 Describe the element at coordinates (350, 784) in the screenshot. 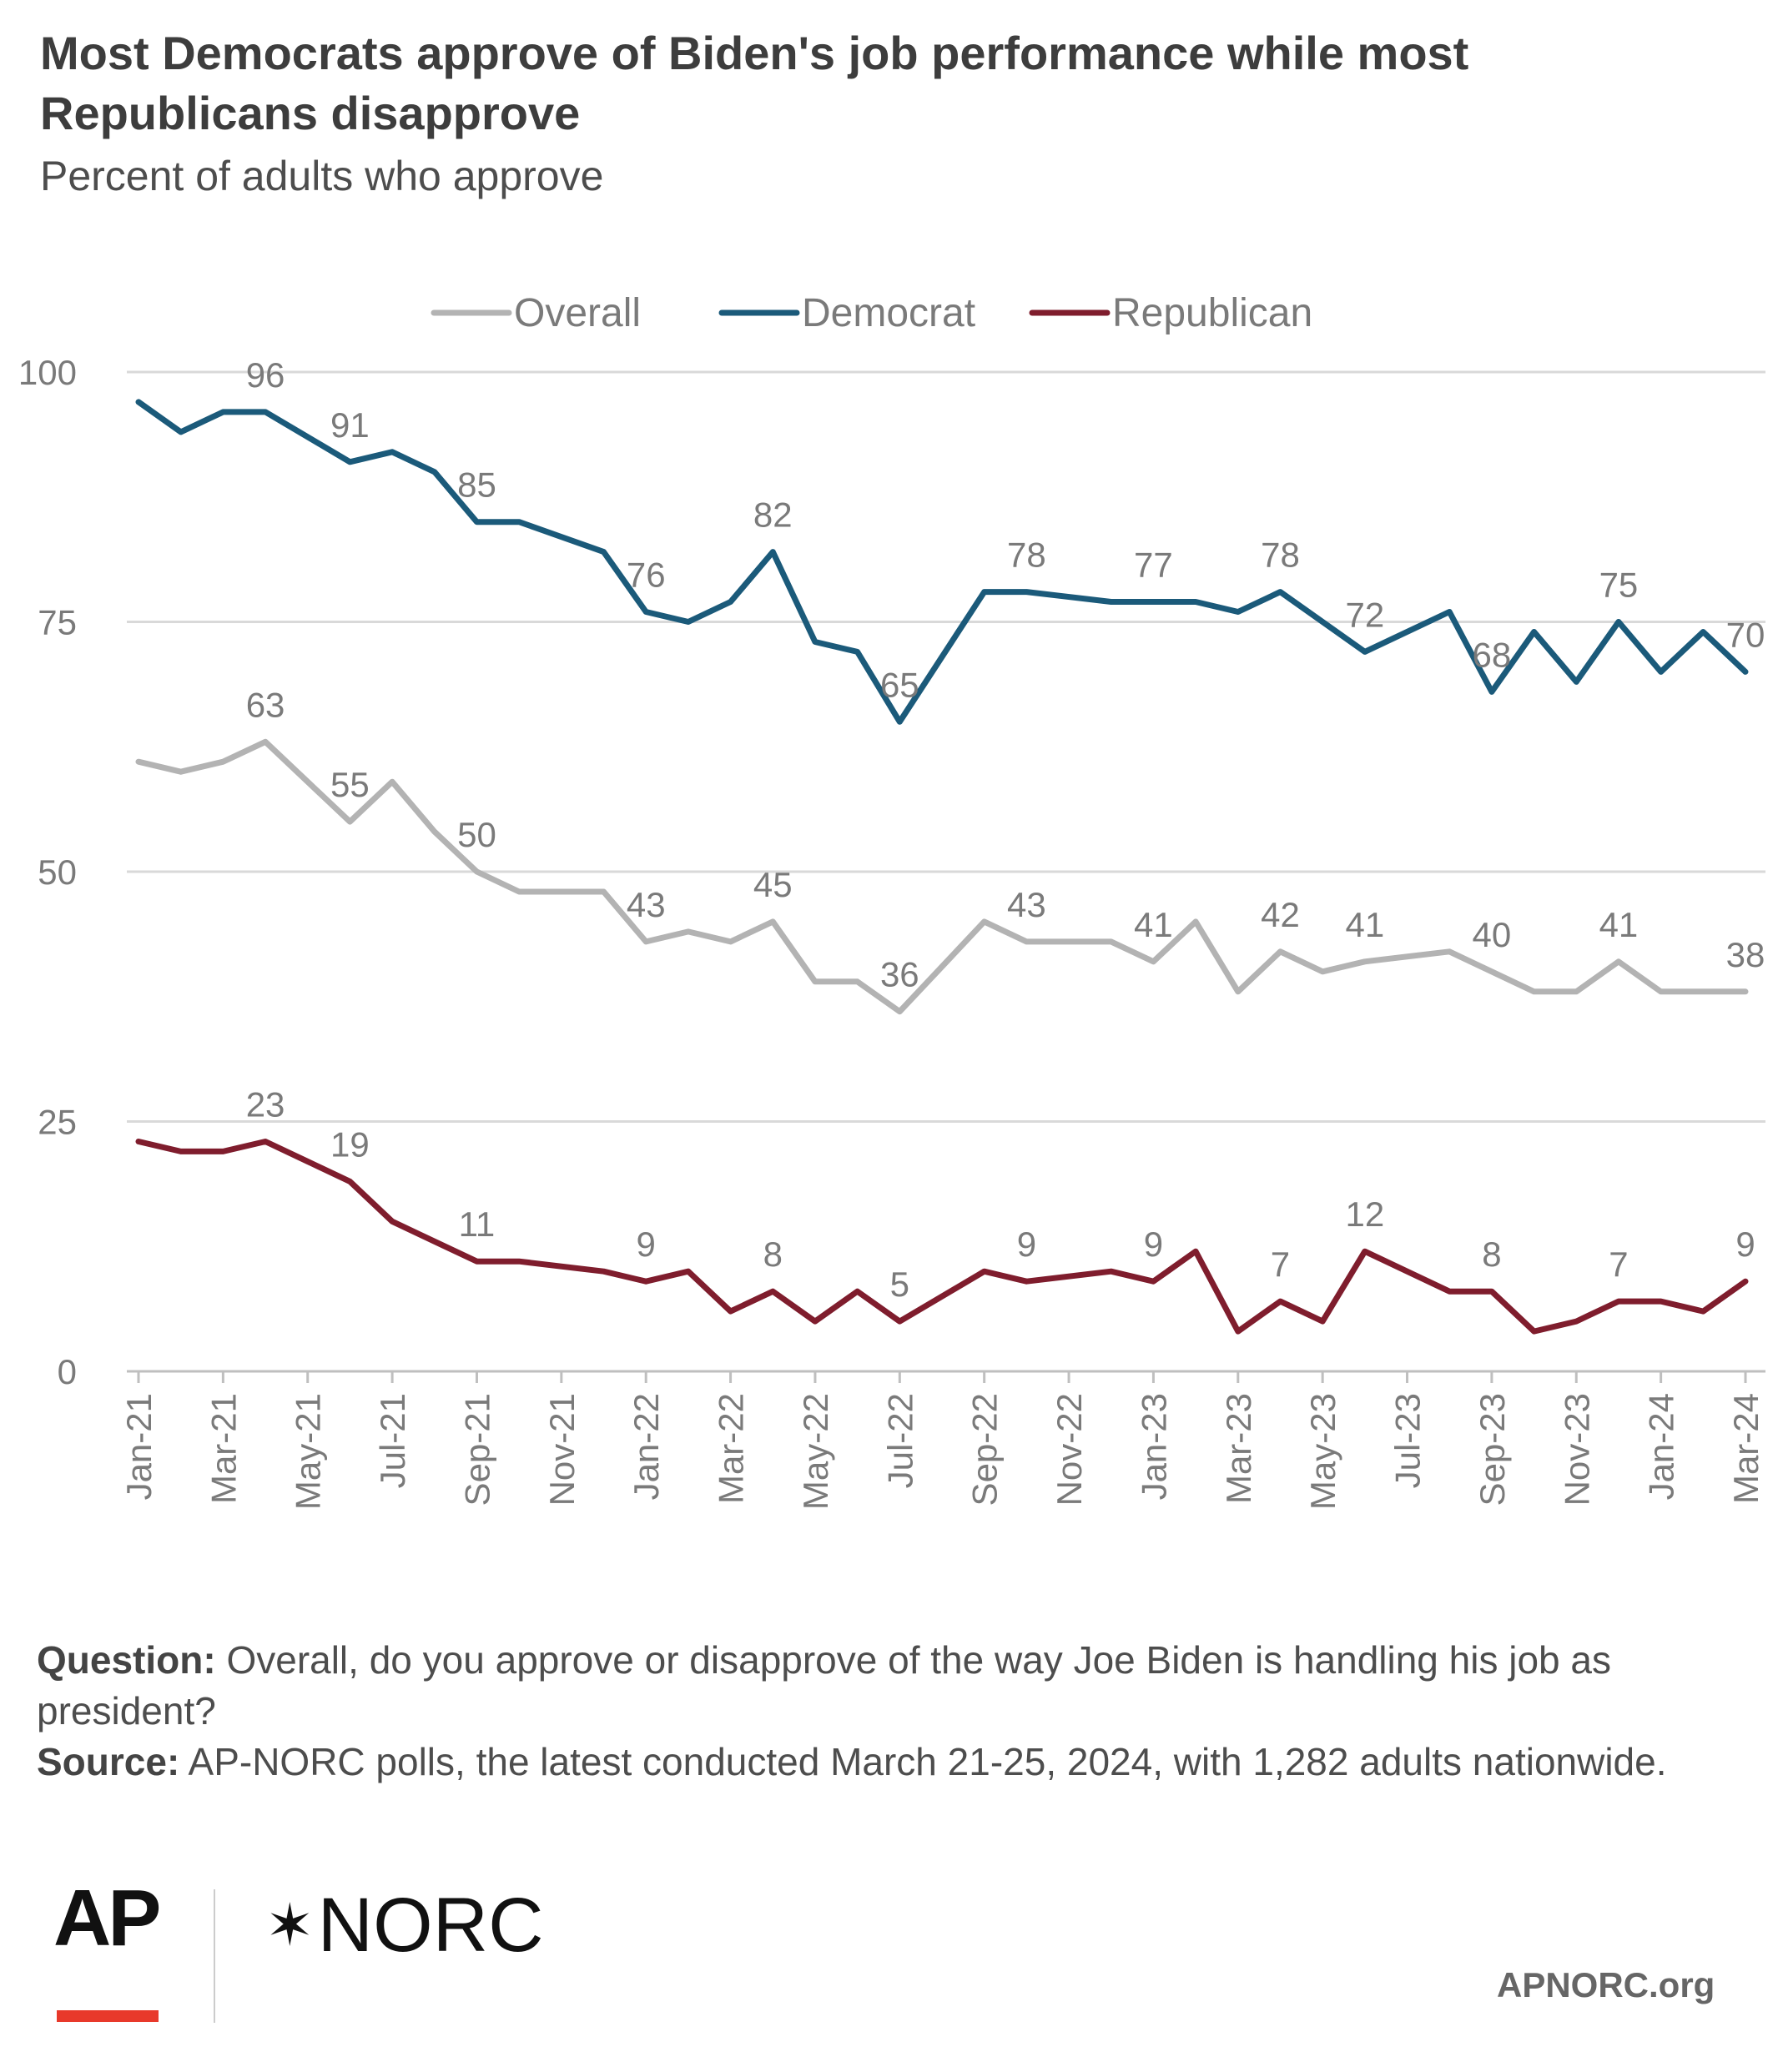

I see `data-label: 55` at that location.